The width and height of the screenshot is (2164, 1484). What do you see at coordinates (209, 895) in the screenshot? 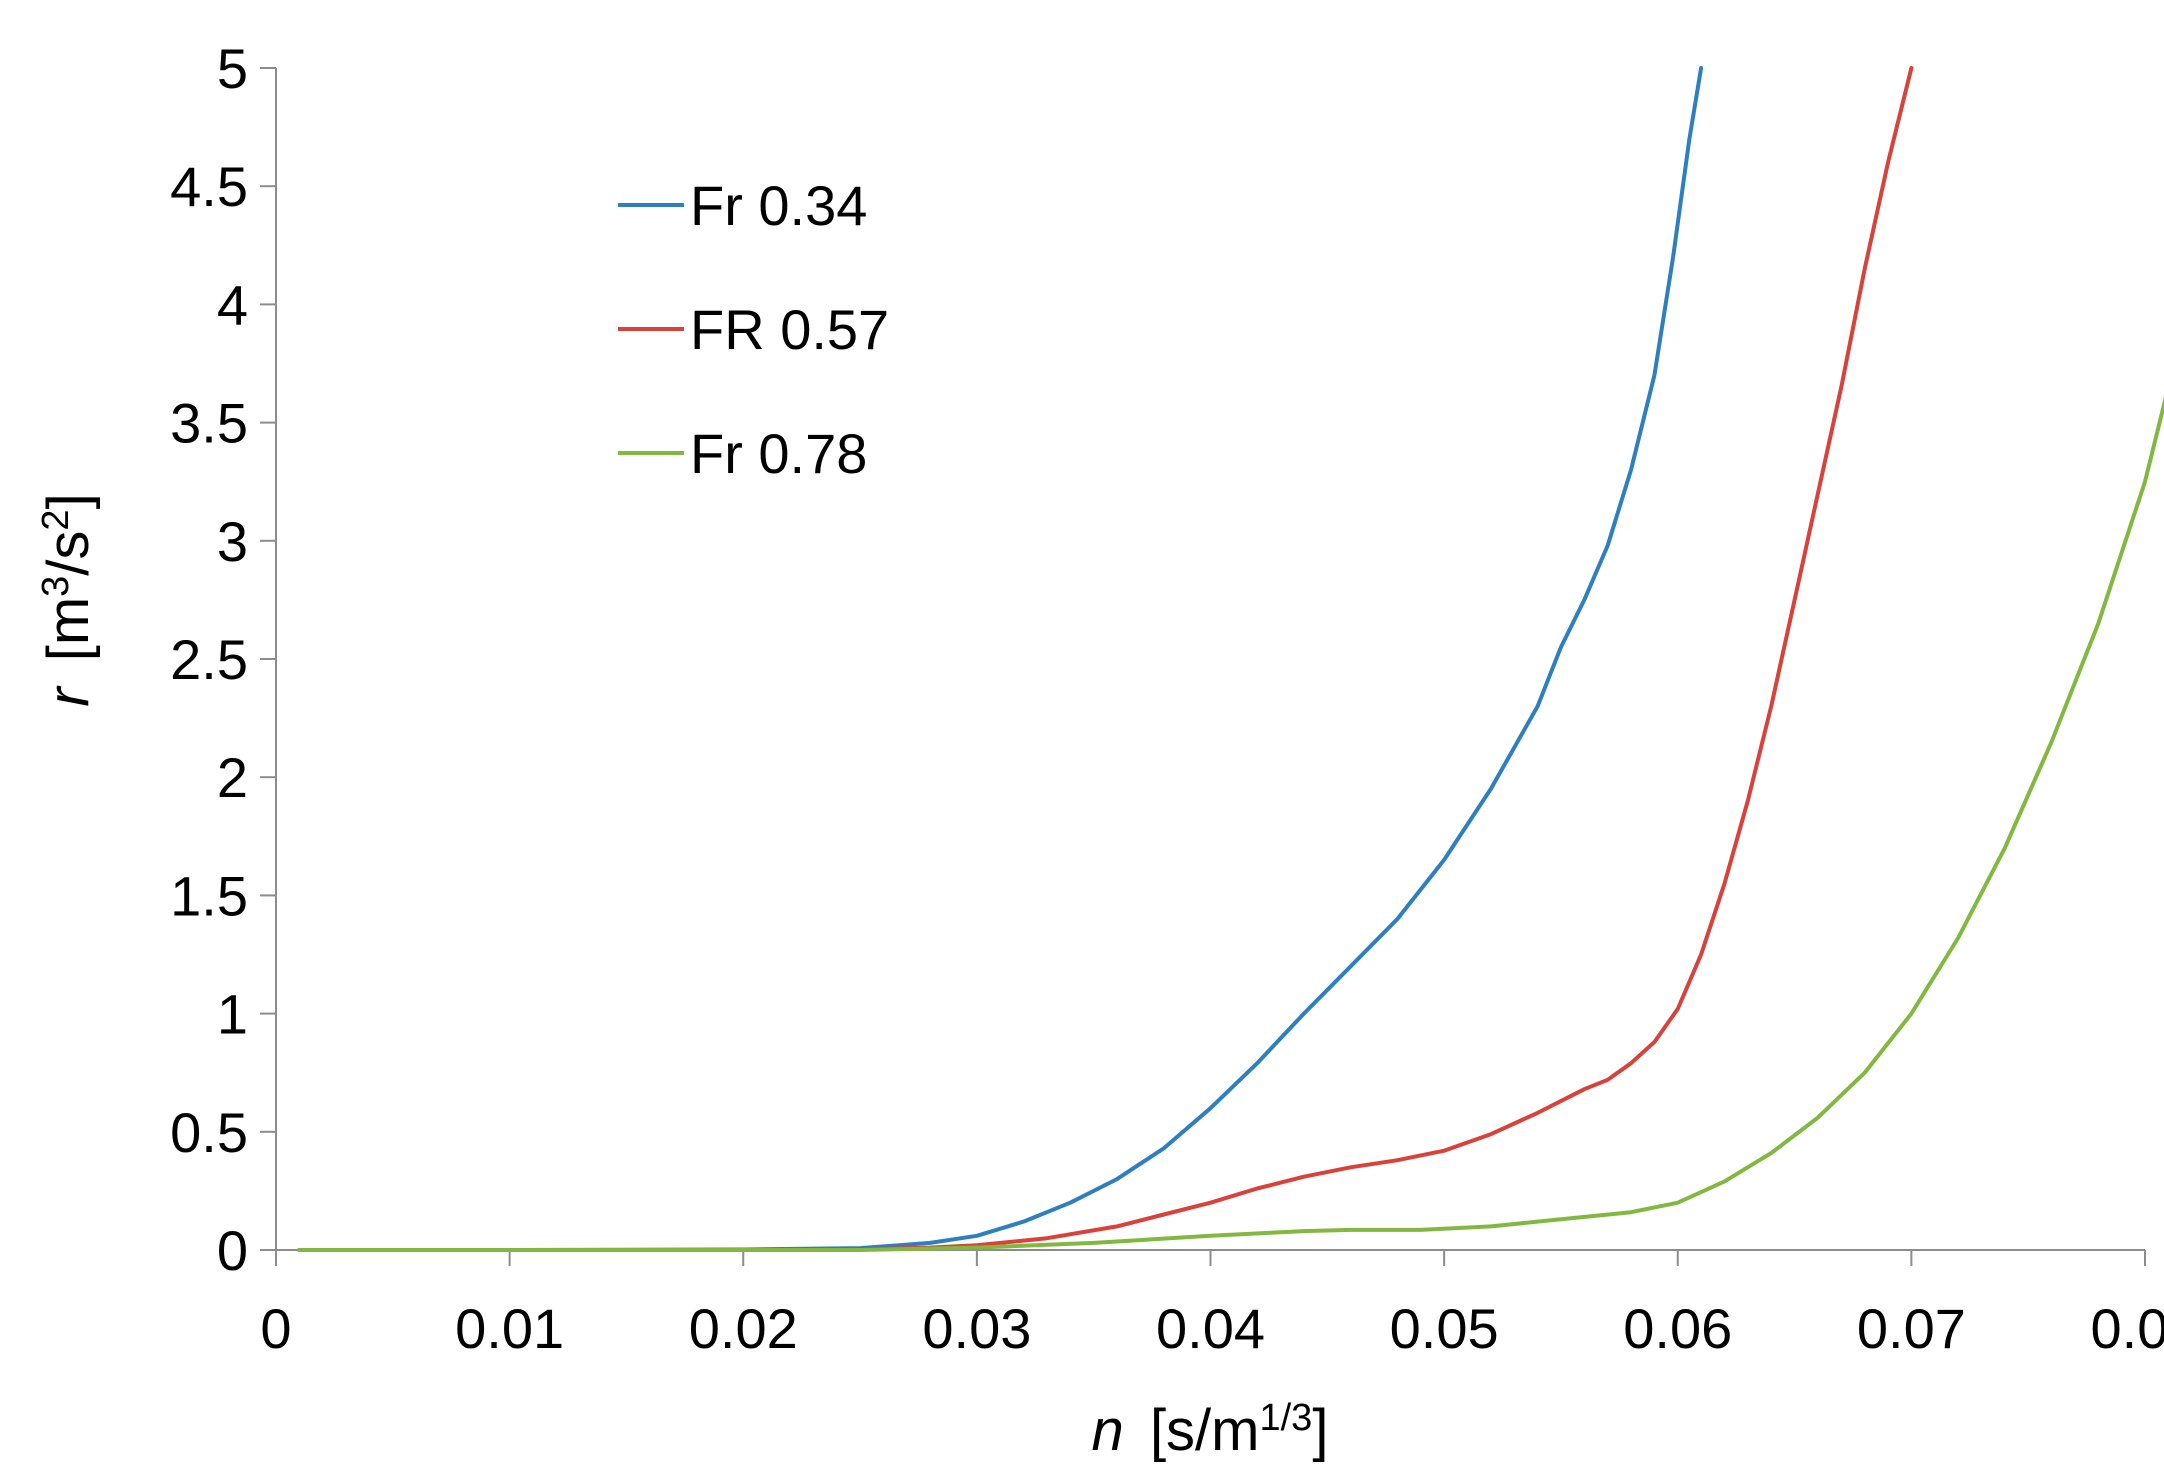
I see `y-tick-label: 1.5` at bounding box center [209, 895].